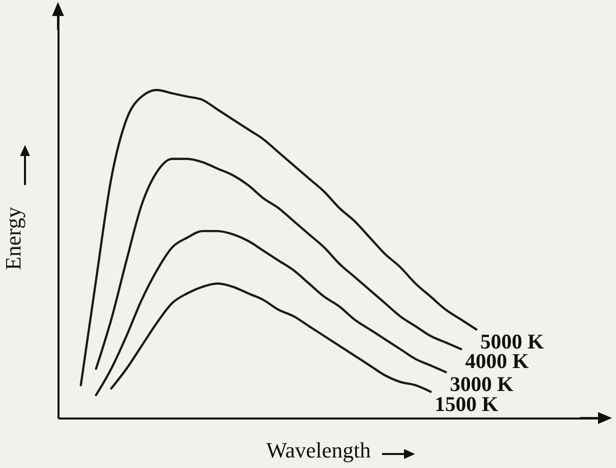 The height and width of the screenshot is (468, 616). Describe the element at coordinates (13, 238) in the screenshot. I see `y-axis-title: Energy` at that location.